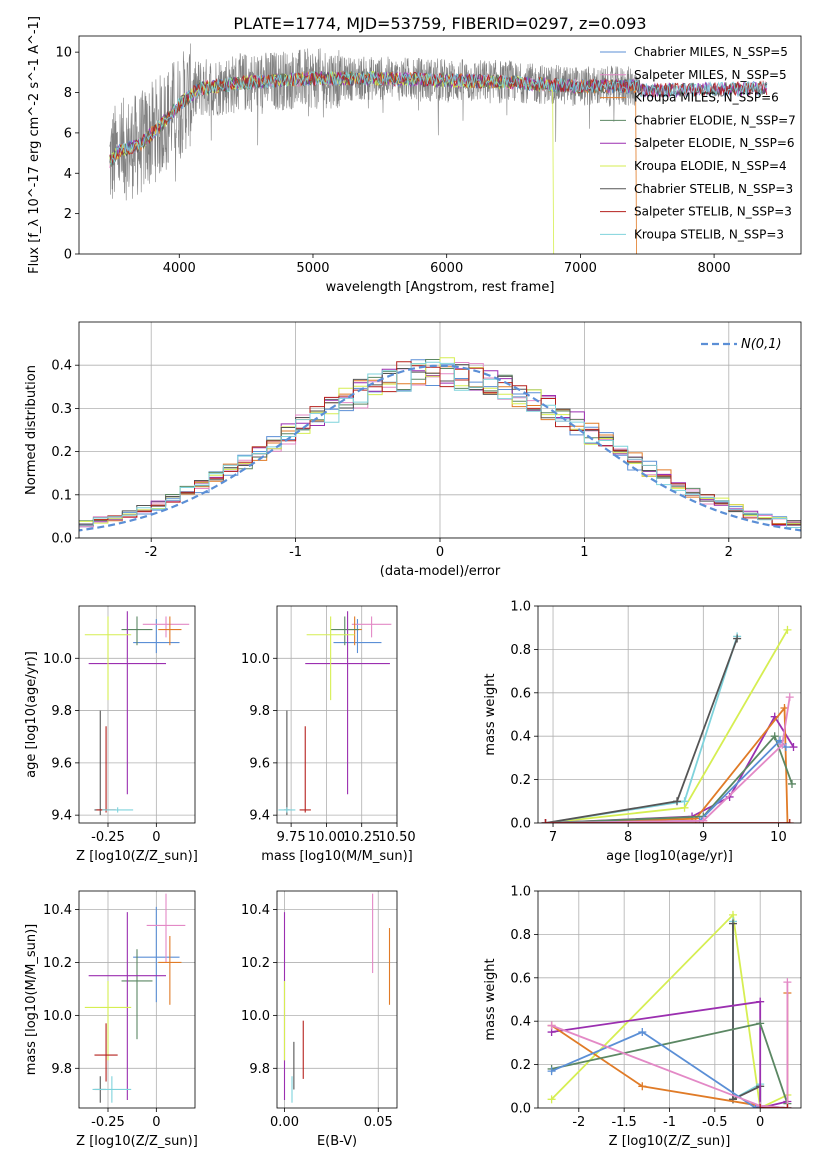 This screenshot has height=1170, width=819. What do you see at coordinates (580, 268) in the screenshot?
I see `x-tick-label: 7000` at bounding box center [580, 268].